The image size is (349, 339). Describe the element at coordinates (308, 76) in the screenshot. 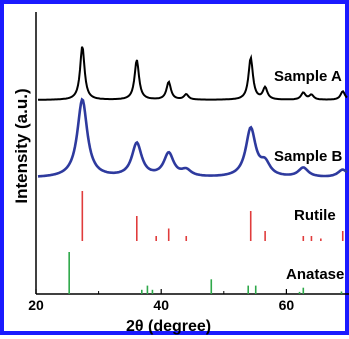

I see `legend-sample-a: Sample A` at that location.